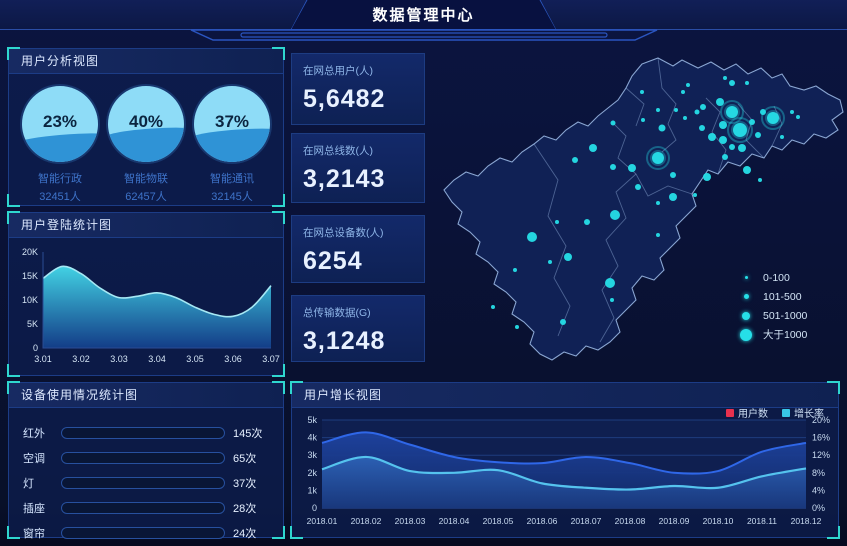 This screenshot has height=546, width=847. Describe the element at coordinates (34, 458) in the screenshot. I see `bar-label: 空调` at that location.